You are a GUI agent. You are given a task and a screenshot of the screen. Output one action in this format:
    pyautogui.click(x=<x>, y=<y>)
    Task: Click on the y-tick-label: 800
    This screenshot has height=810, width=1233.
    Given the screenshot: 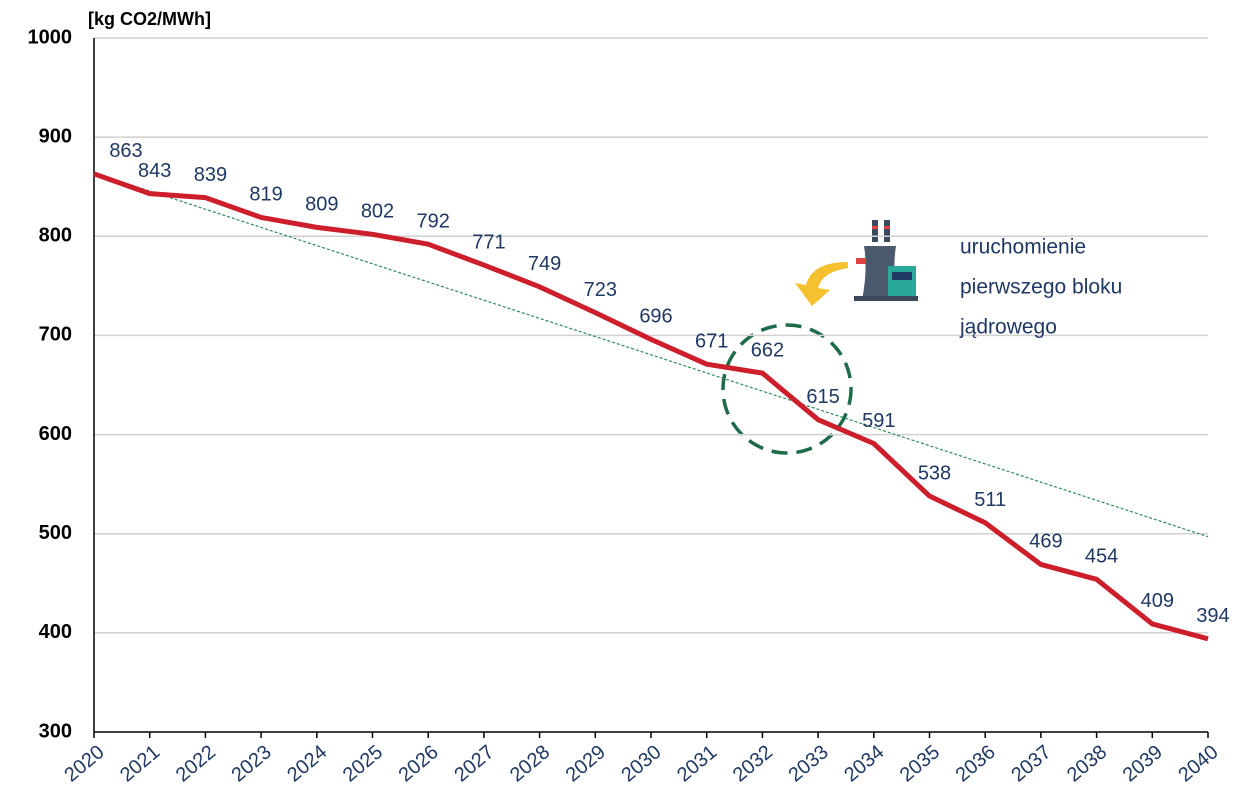 What is the action you would take?
    pyautogui.click(x=55, y=236)
    